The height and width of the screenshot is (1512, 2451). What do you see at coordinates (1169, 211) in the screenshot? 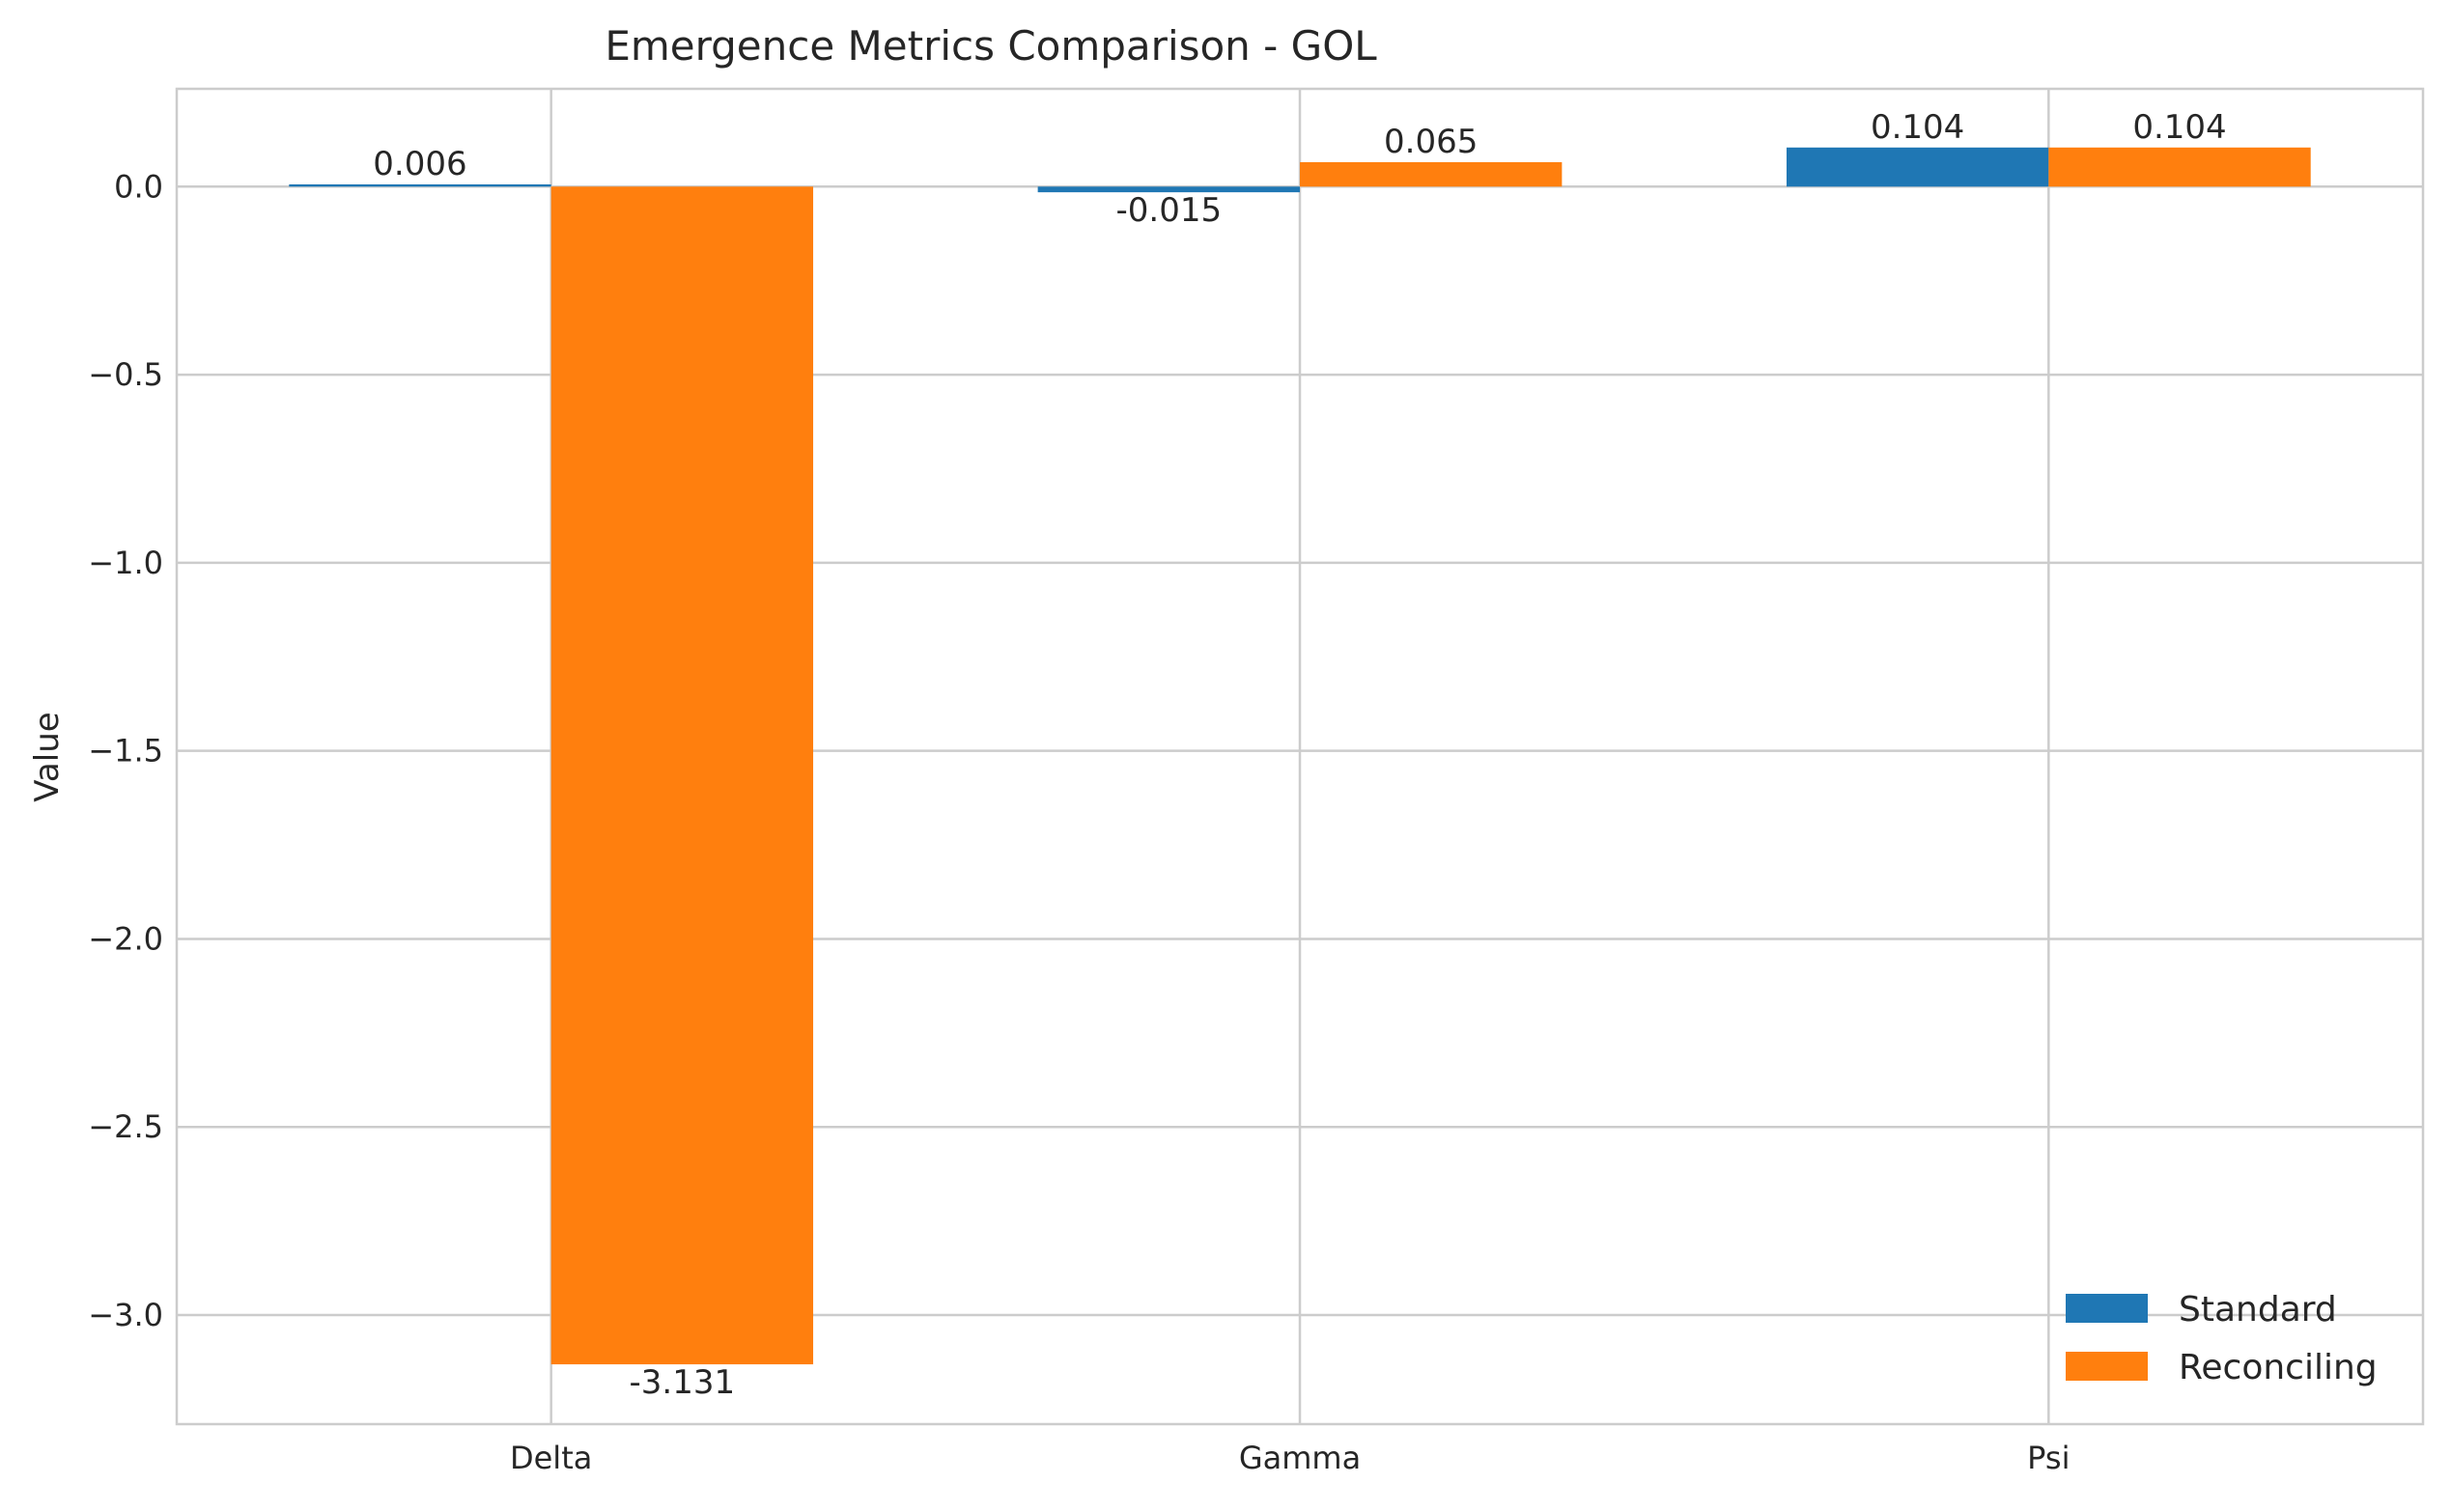
I see `data-label: -0.015` at bounding box center [1169, 211].